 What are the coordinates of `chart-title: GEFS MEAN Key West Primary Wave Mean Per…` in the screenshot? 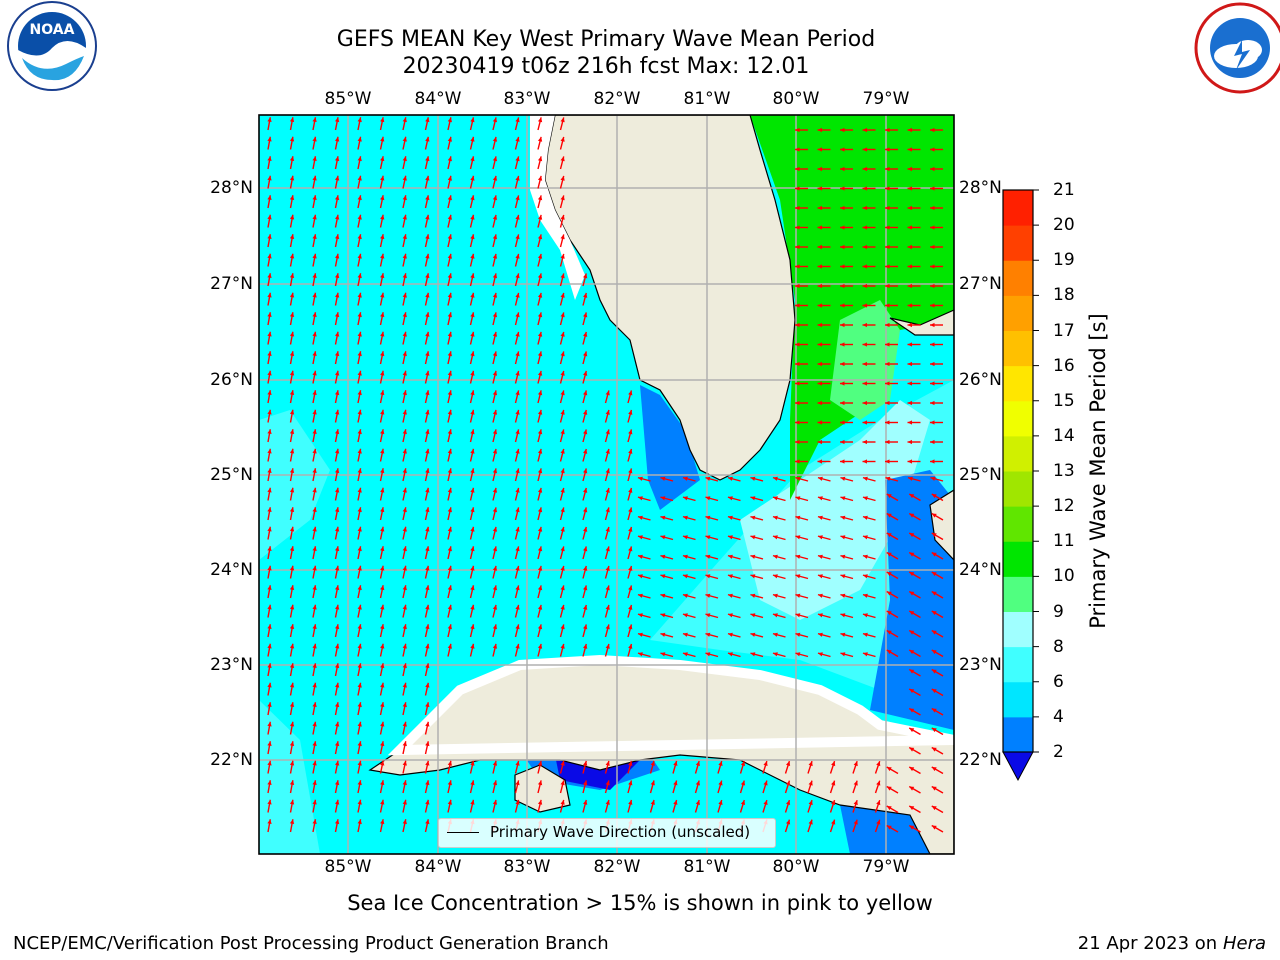 It's located at (606, 39).